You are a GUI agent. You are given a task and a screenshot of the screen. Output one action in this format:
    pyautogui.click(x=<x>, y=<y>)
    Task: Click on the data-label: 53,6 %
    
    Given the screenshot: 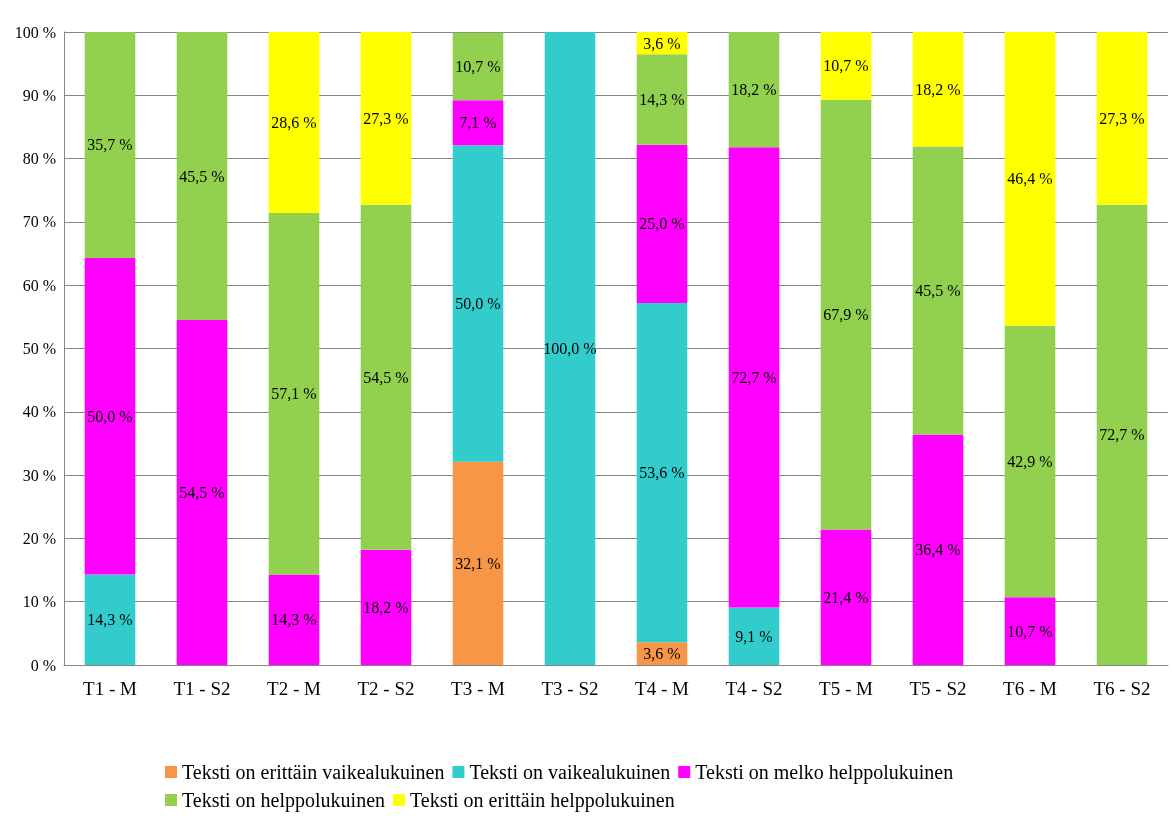 What is the action you would take?
    pyautogui.click(x=662, y=473)
    